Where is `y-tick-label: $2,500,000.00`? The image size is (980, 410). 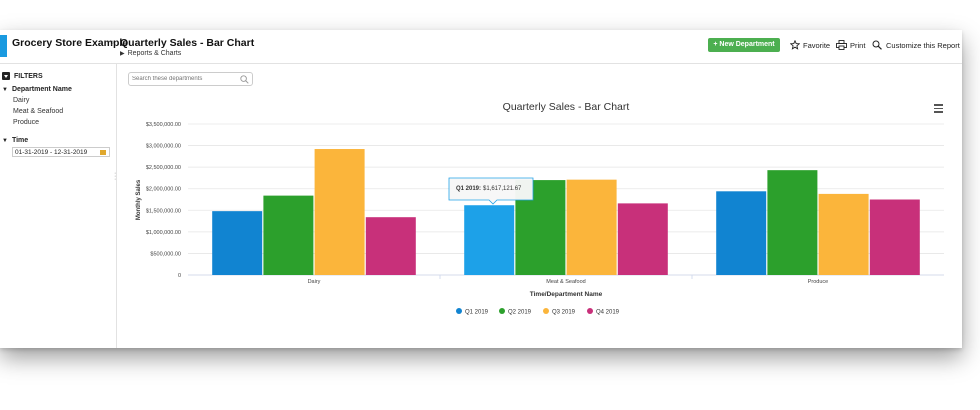 y-tick-label: $2,500,000.00 is located at coordinates (163, 168).